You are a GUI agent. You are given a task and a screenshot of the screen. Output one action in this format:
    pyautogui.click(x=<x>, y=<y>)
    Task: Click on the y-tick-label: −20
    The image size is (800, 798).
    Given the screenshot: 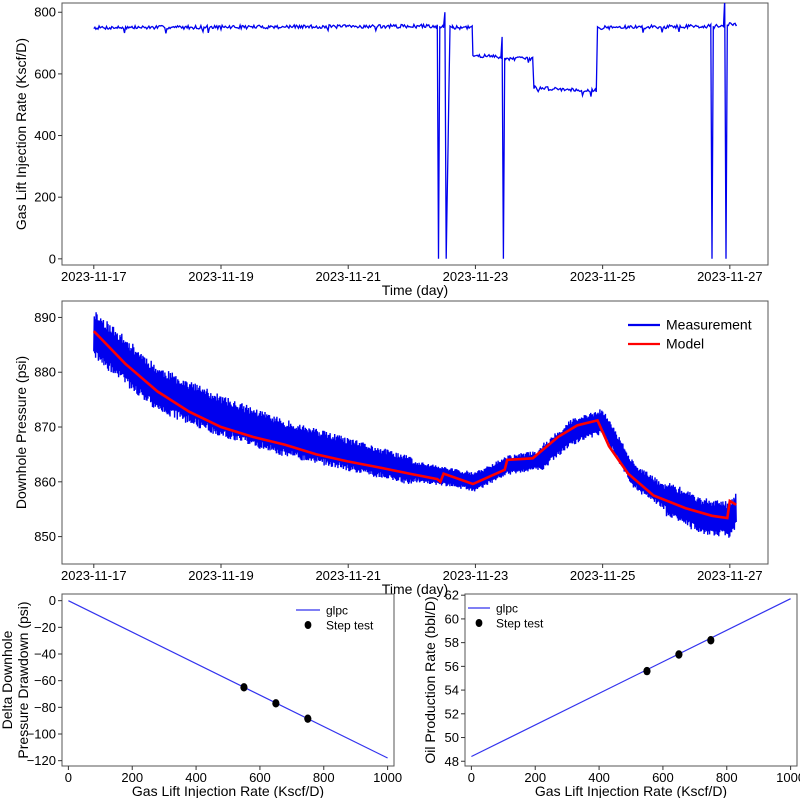 What is the action you would take?
    pyautogui.click(x=45, y=627)
    